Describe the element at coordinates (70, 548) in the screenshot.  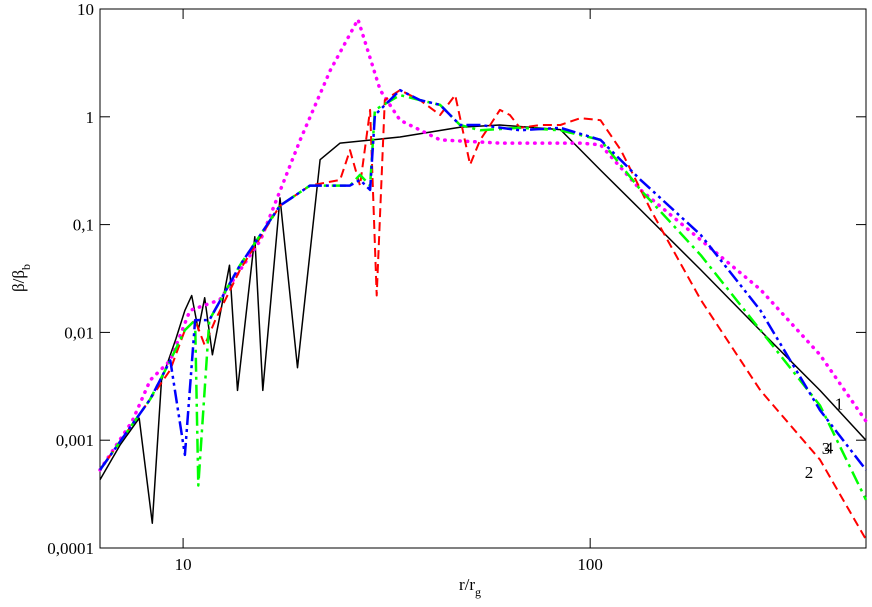
I see `y-tick-label: 0,0001` at that location.